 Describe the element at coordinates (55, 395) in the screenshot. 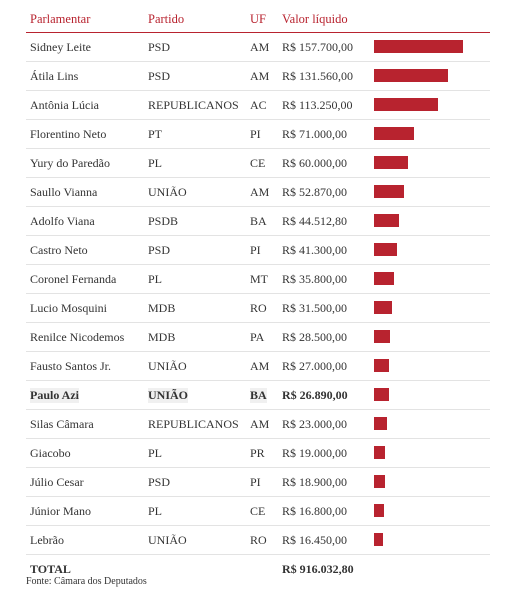

I see `row-name: Paulo Azi` at that location.